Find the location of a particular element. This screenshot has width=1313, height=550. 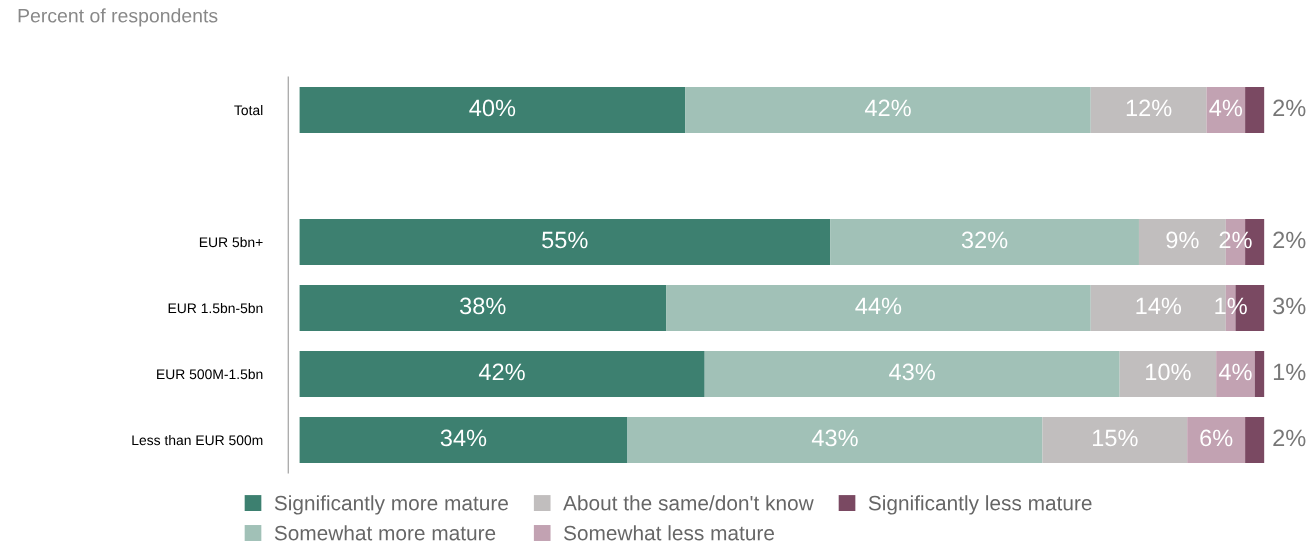

data-label: 6% is located at coordinates (1216, 438).